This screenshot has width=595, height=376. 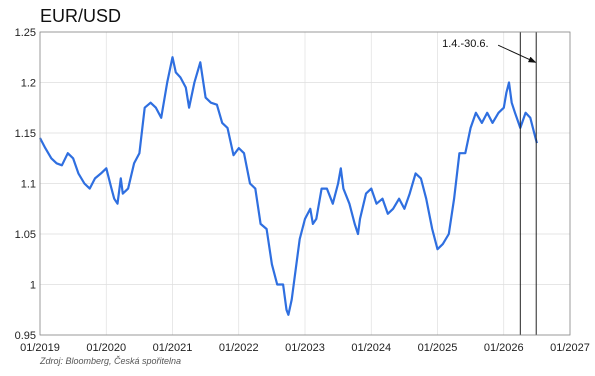 What do you see at coordinates (28, 84) in the screenshot?
I see `y-tick-label: 1.2` at bounding box center [28, 84].